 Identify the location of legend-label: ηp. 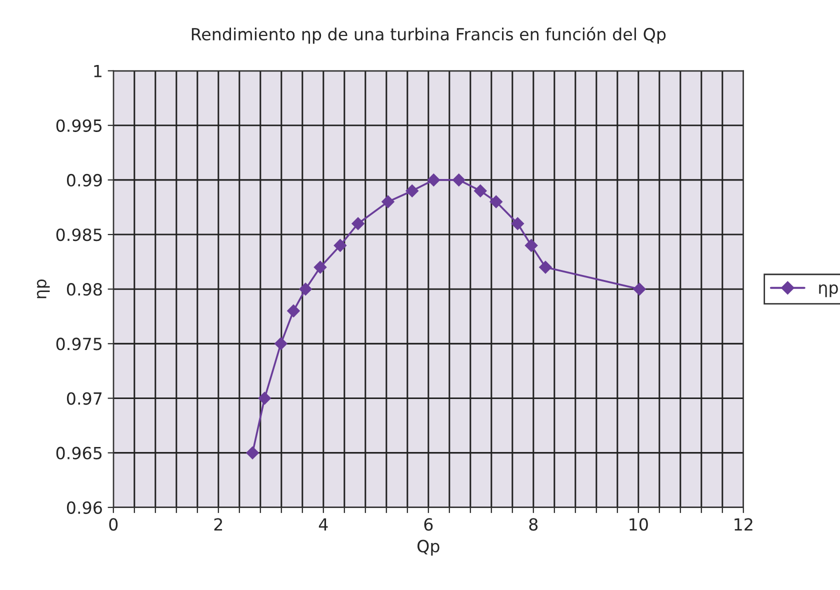
(828, 291).